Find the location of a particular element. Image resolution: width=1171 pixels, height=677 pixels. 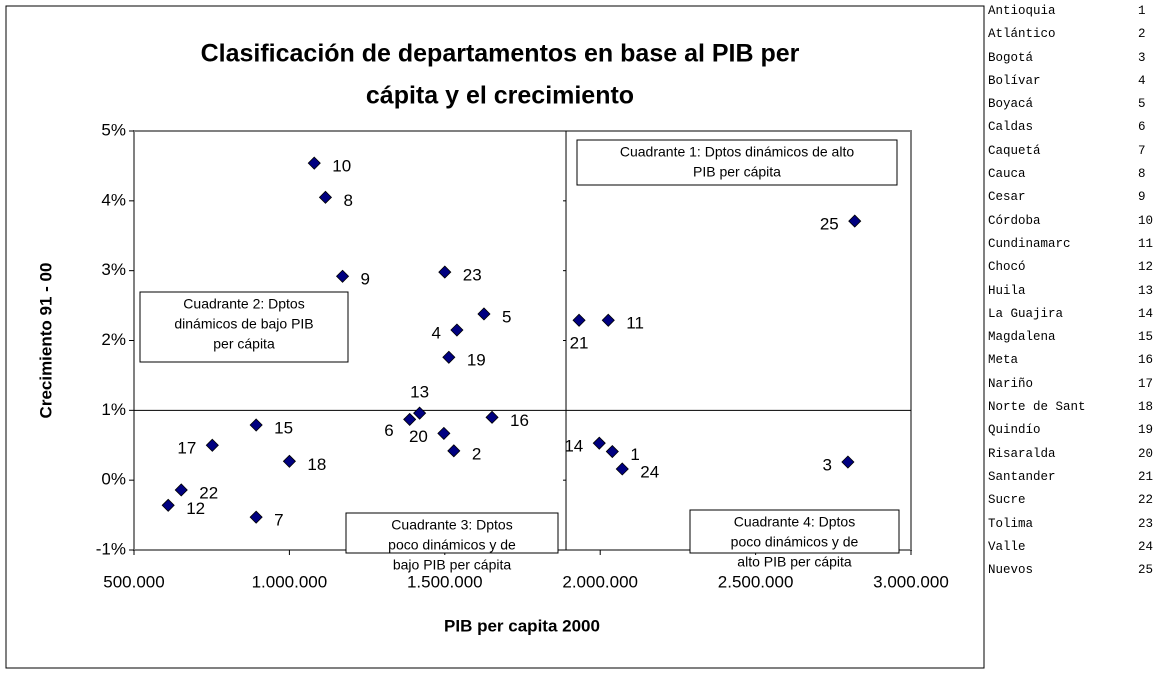

quadrant-label: Cuadrante 4: Dptos is located at coordinates (794, 522).